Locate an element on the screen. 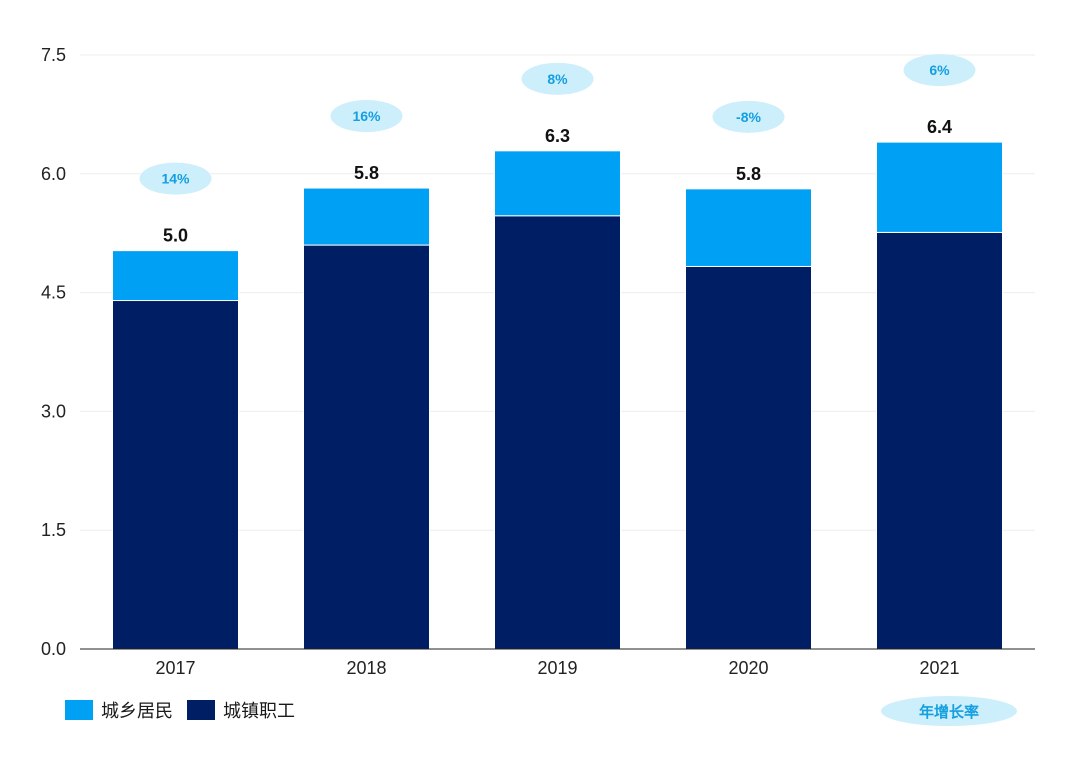 The height and width of the screenshot is (779, 1080). growth-rate-label: 8% is located at coordinates (557, 79).